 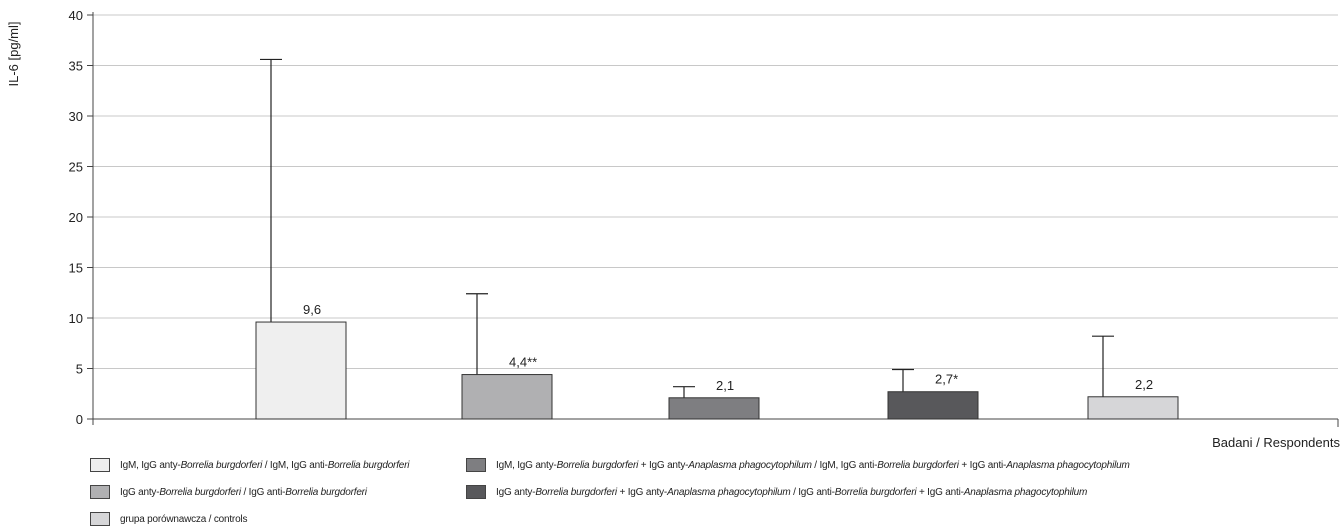 I want to click on y-tick-label: 25, so click(x=76, y=167).